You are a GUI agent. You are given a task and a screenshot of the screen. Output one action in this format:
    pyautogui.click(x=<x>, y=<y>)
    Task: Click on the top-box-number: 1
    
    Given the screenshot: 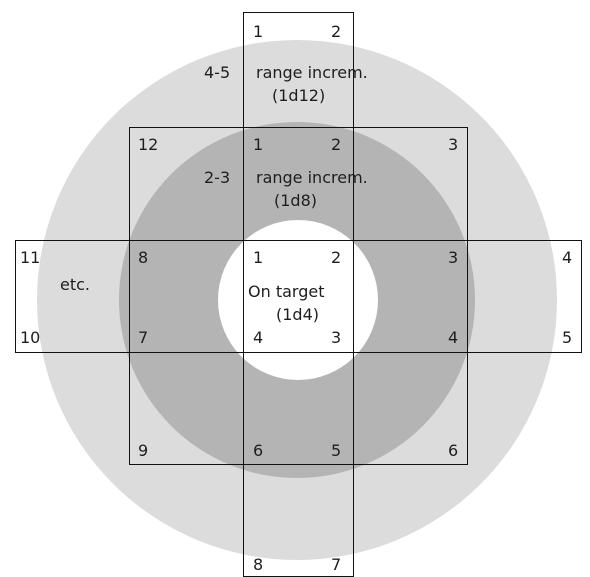 What is the action you would take?
    pyautogui.click(x=258, y=31)
    